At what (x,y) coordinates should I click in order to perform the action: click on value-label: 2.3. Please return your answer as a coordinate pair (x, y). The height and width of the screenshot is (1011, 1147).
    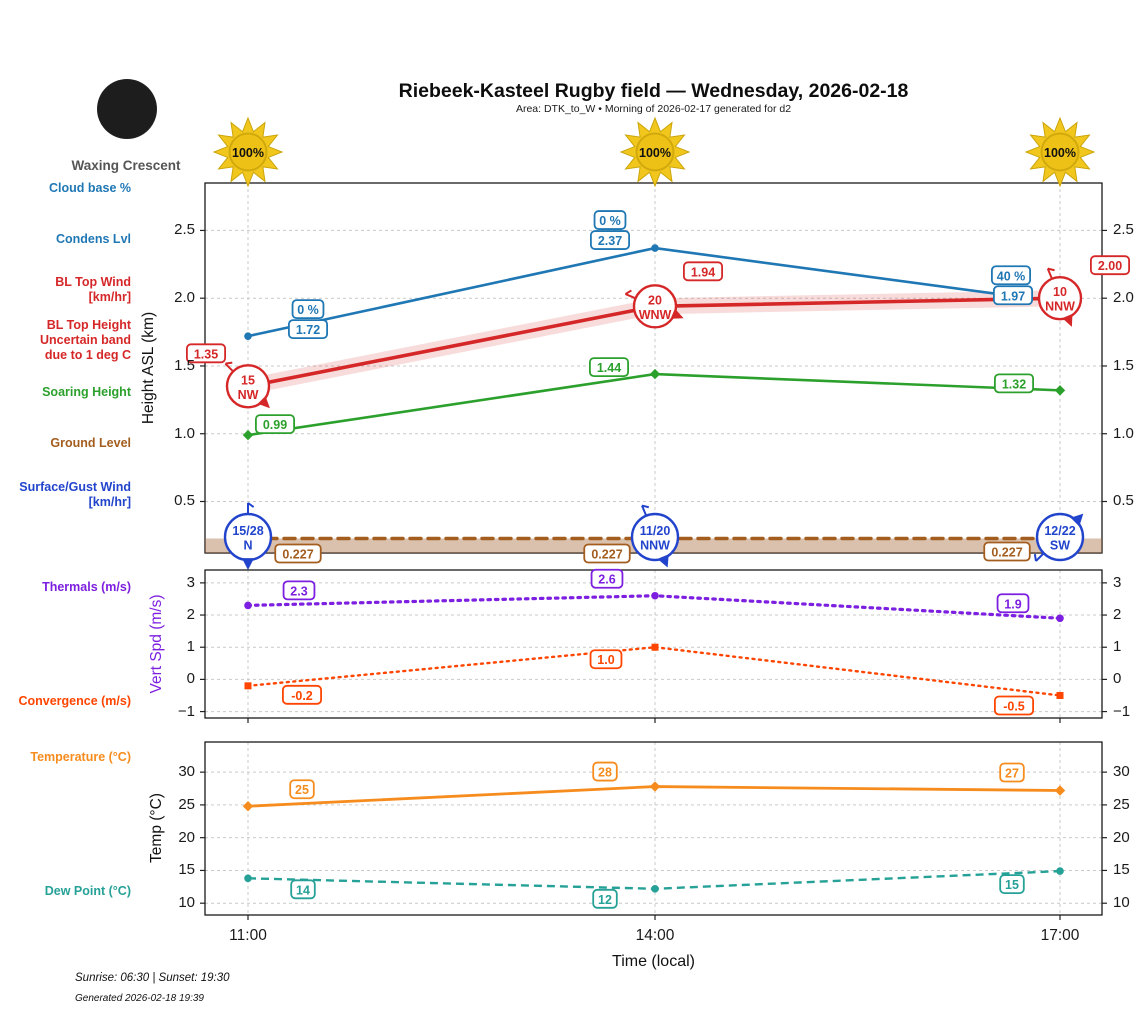
    Looking at the image, I should click on (298, 591).